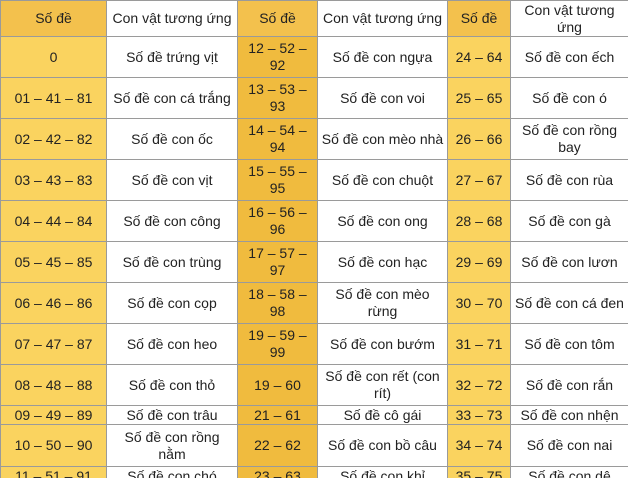 This screenshot has width=628, height=478. I want to click on number-cell: 31 – 71, so click(479, 344).